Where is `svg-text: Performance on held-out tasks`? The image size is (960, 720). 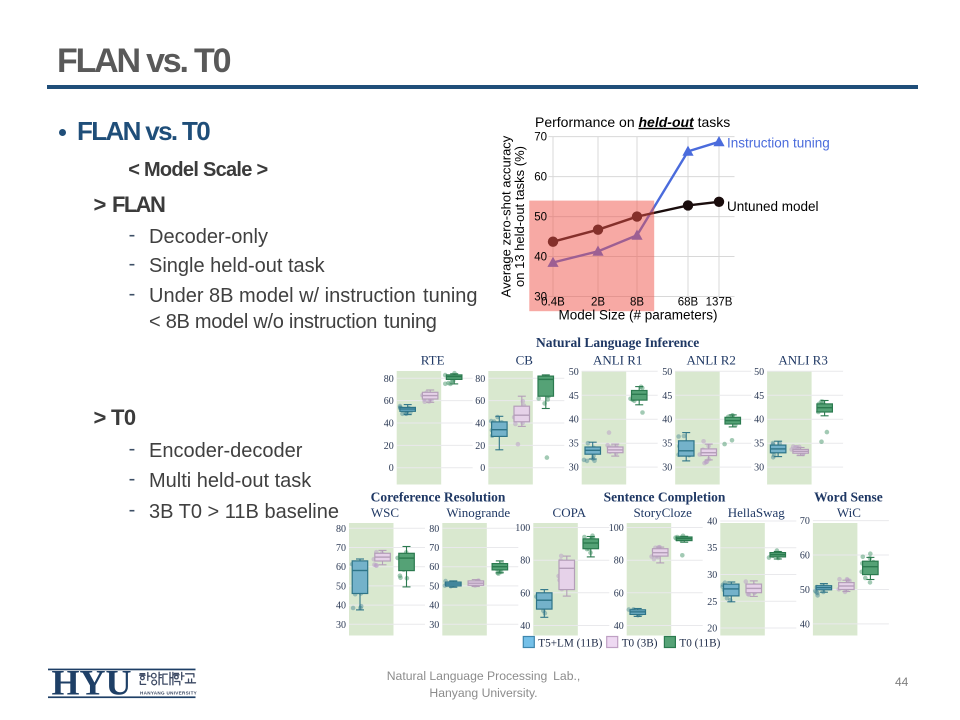
svg-text: Performance on held-out tasks is located at coordinates (632, 122).